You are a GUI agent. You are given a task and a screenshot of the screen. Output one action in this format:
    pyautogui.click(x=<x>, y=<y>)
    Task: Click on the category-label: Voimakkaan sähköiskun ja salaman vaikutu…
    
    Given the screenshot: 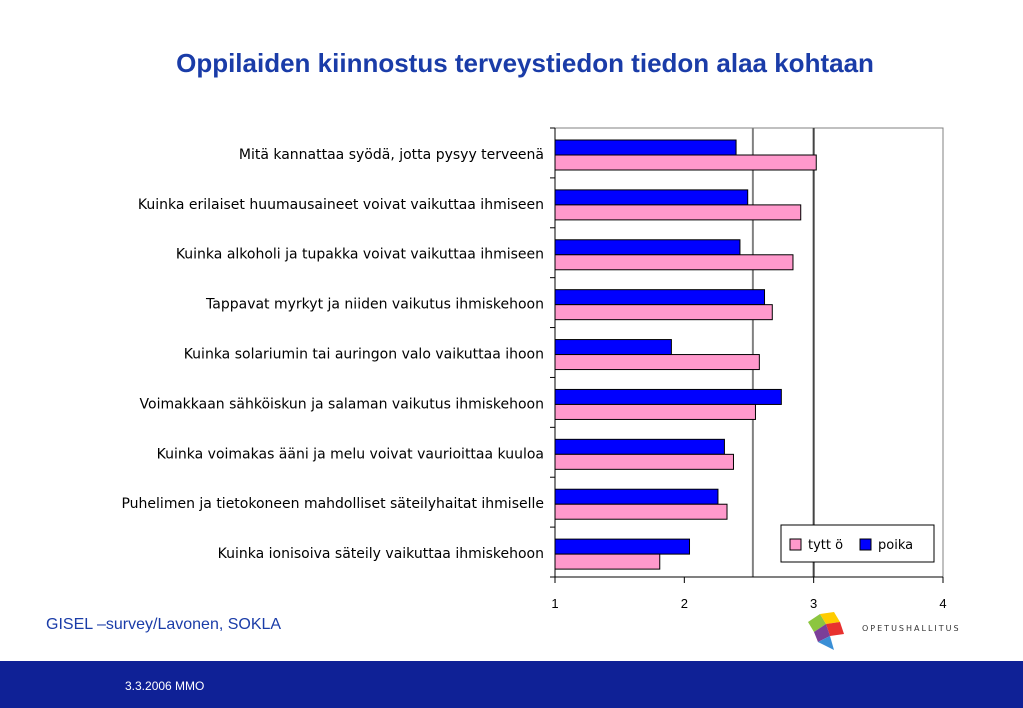 What is the action you would take?
    pyautogui.click(x=342, y=404)
    